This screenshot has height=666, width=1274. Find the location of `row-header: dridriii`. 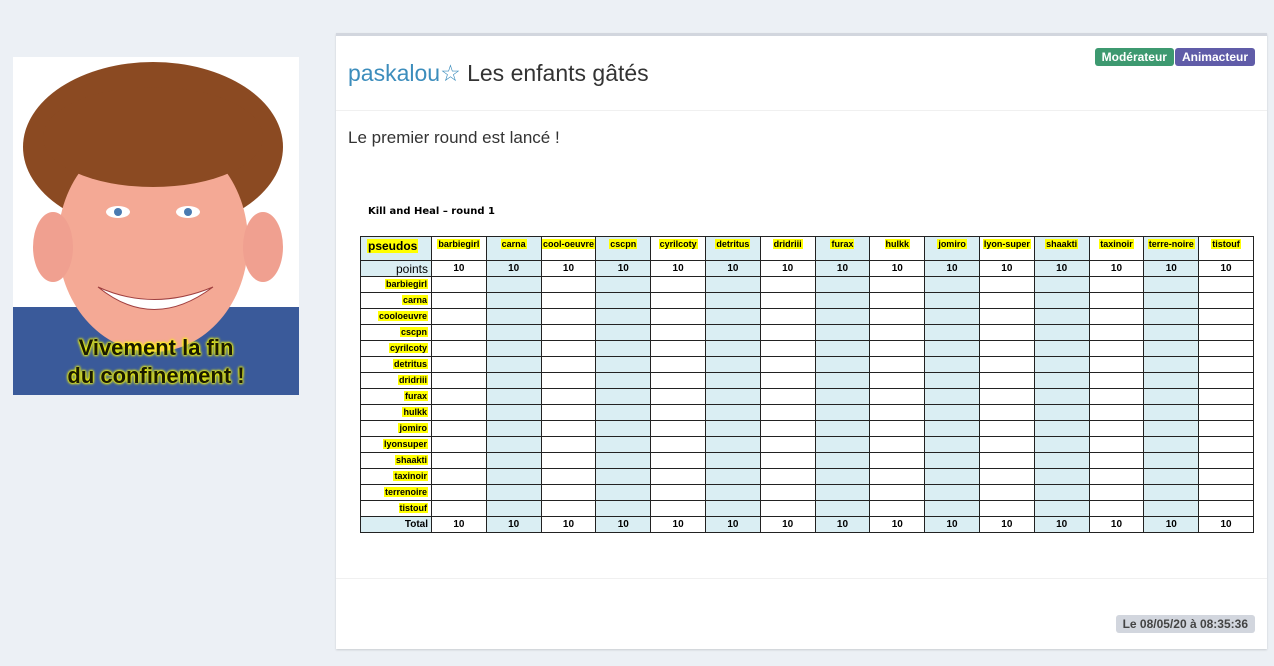

row-header: dridriii is located at coordinates (396, 380).